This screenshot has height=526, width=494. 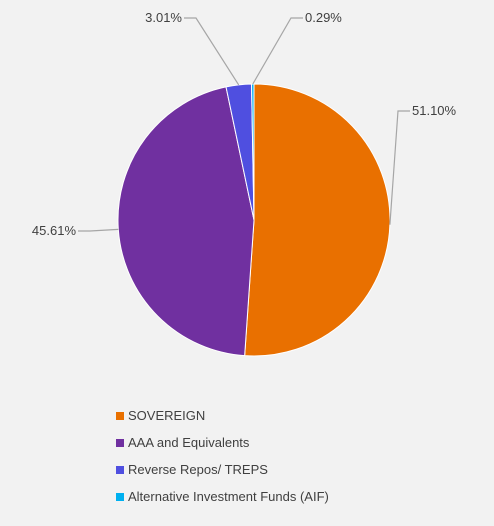 I want to click on data-label: 51.10%, so click(x=434, y=110).